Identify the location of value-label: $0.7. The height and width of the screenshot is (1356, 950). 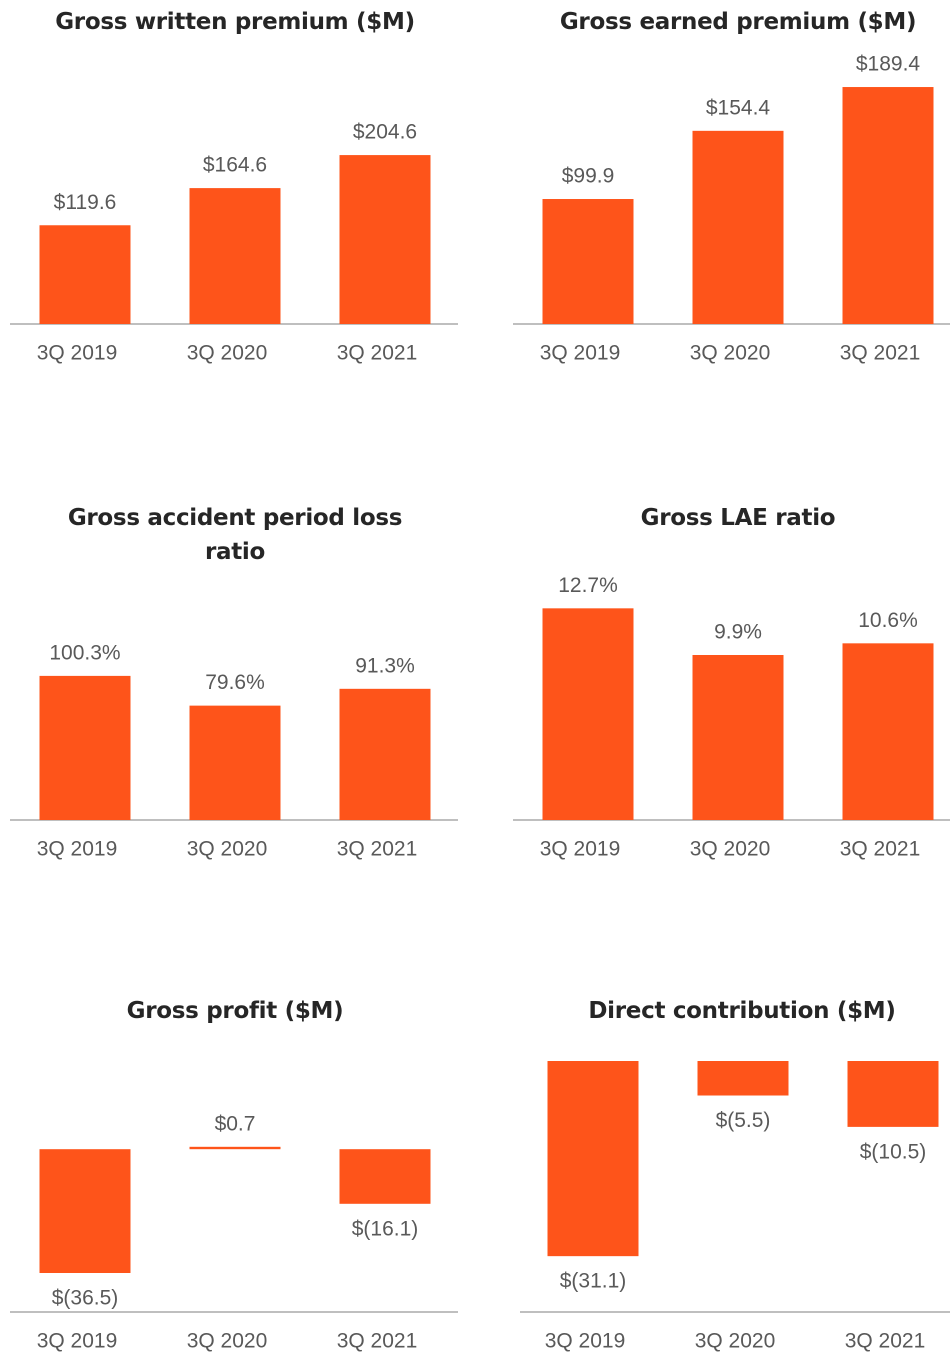
(235, 1123).